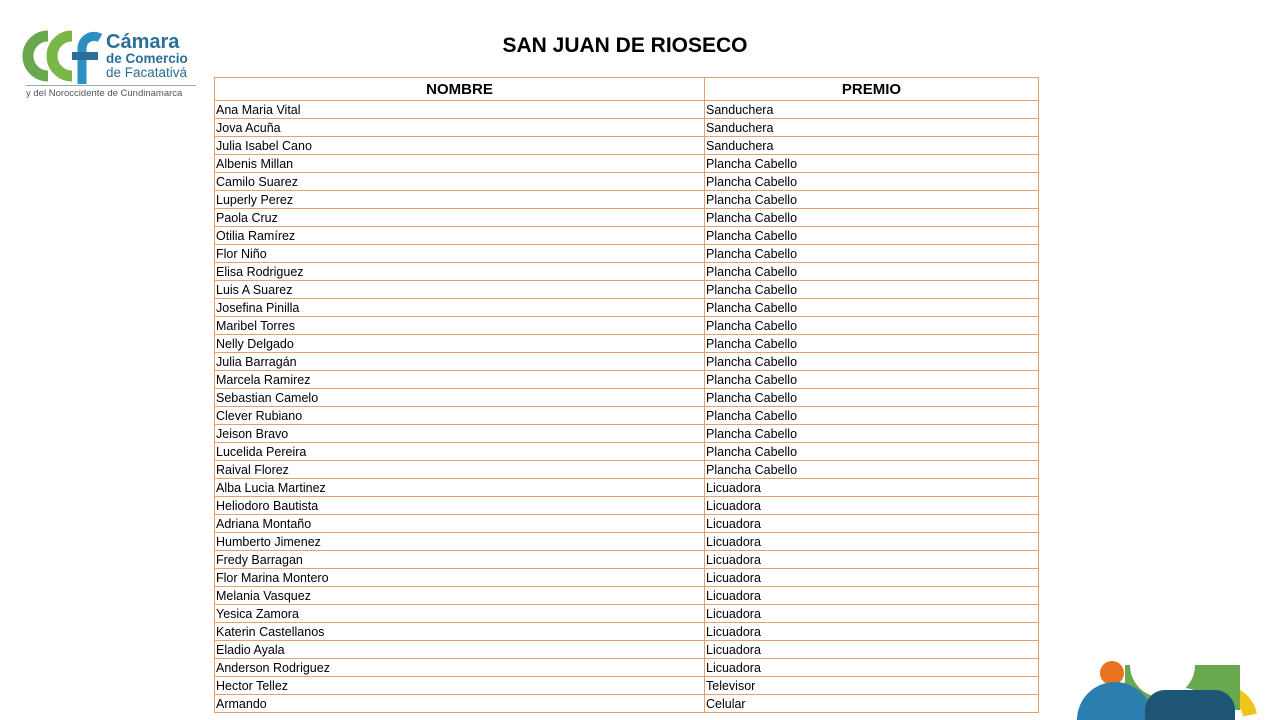 Image resolution: width=1280 pixels, height=720 pixels. What do you see at coordinates (459, 487) in the screenshot?
I see `cell-nombre: Alba Lucia Martinez` at bounding box center [459, 487].